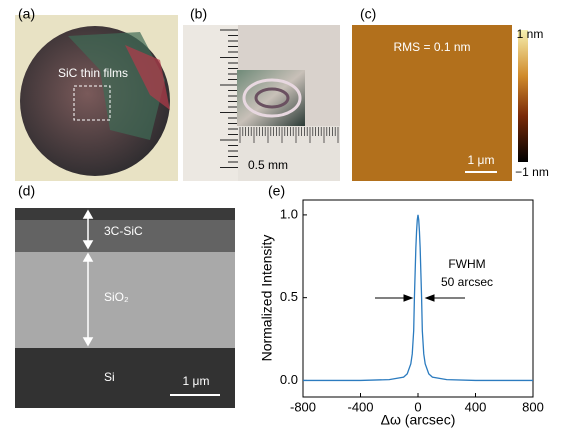 The height and width of the screenshot is (432, 561). I want to click on layer-label: Si, so click(109, 377).